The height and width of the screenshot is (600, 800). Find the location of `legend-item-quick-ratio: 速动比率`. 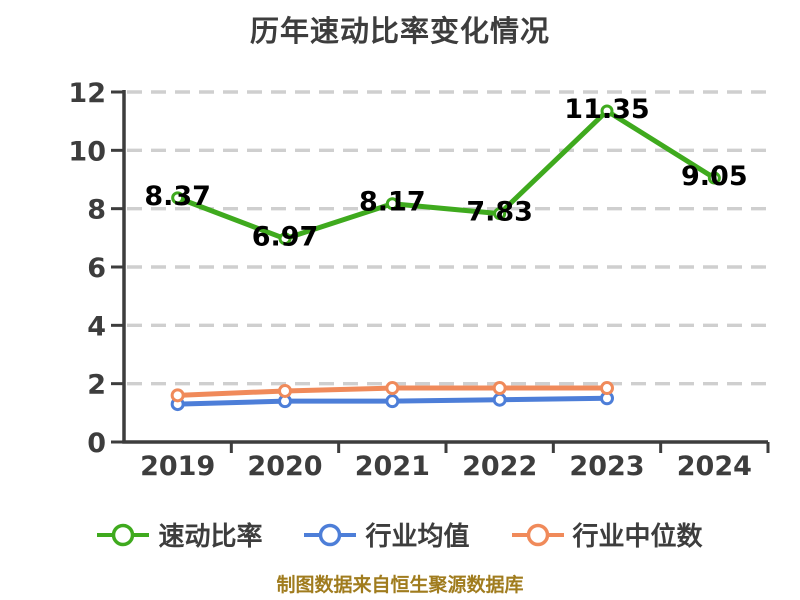

legend-item-quick-ratio: 速动比率 is located at coordinates (179, 534).